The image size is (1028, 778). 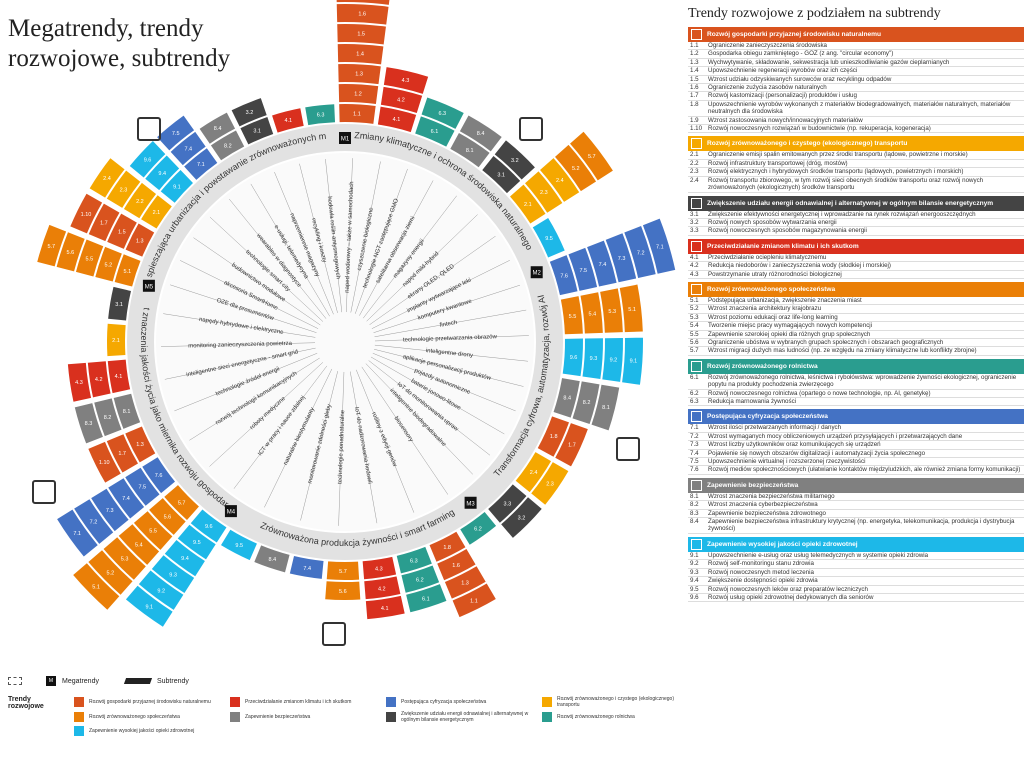 What do you see at coordinates (694, 274) in the screenshot?
I see `subtrend-number: 4.3` at bounding box center [694, 274].